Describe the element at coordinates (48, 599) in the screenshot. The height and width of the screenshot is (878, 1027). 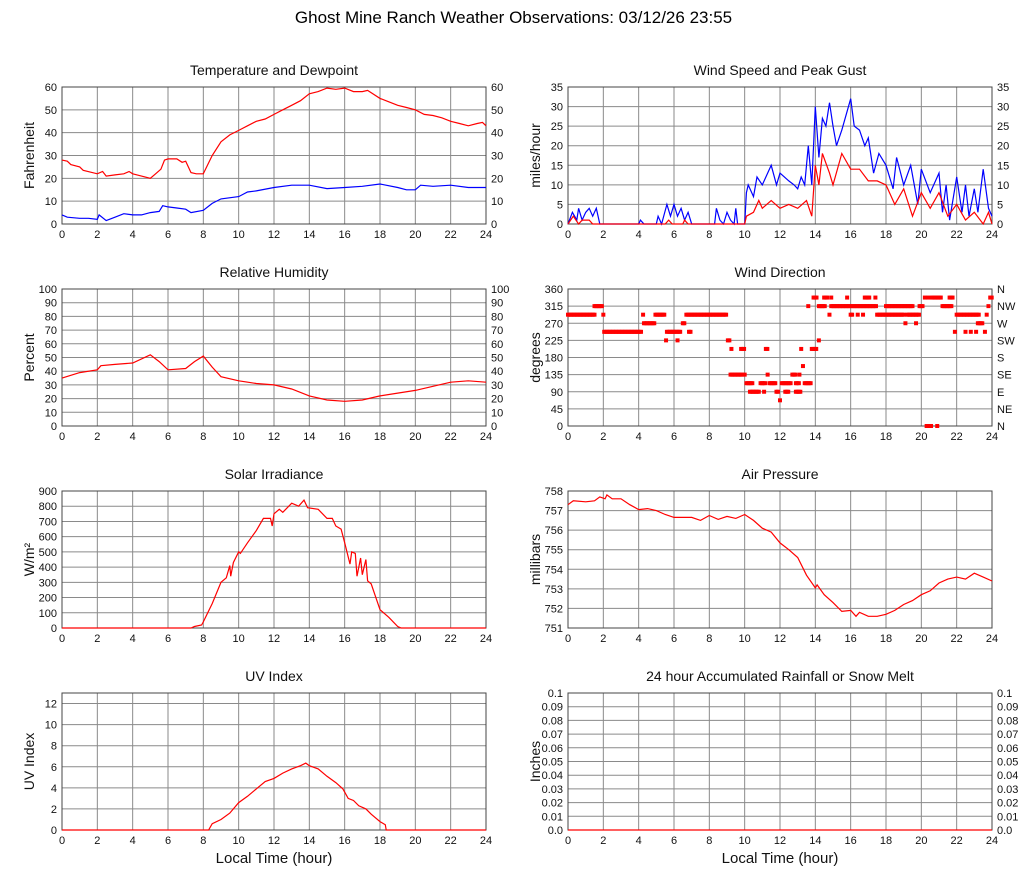
I see `y-tick-label: 200` at that location.